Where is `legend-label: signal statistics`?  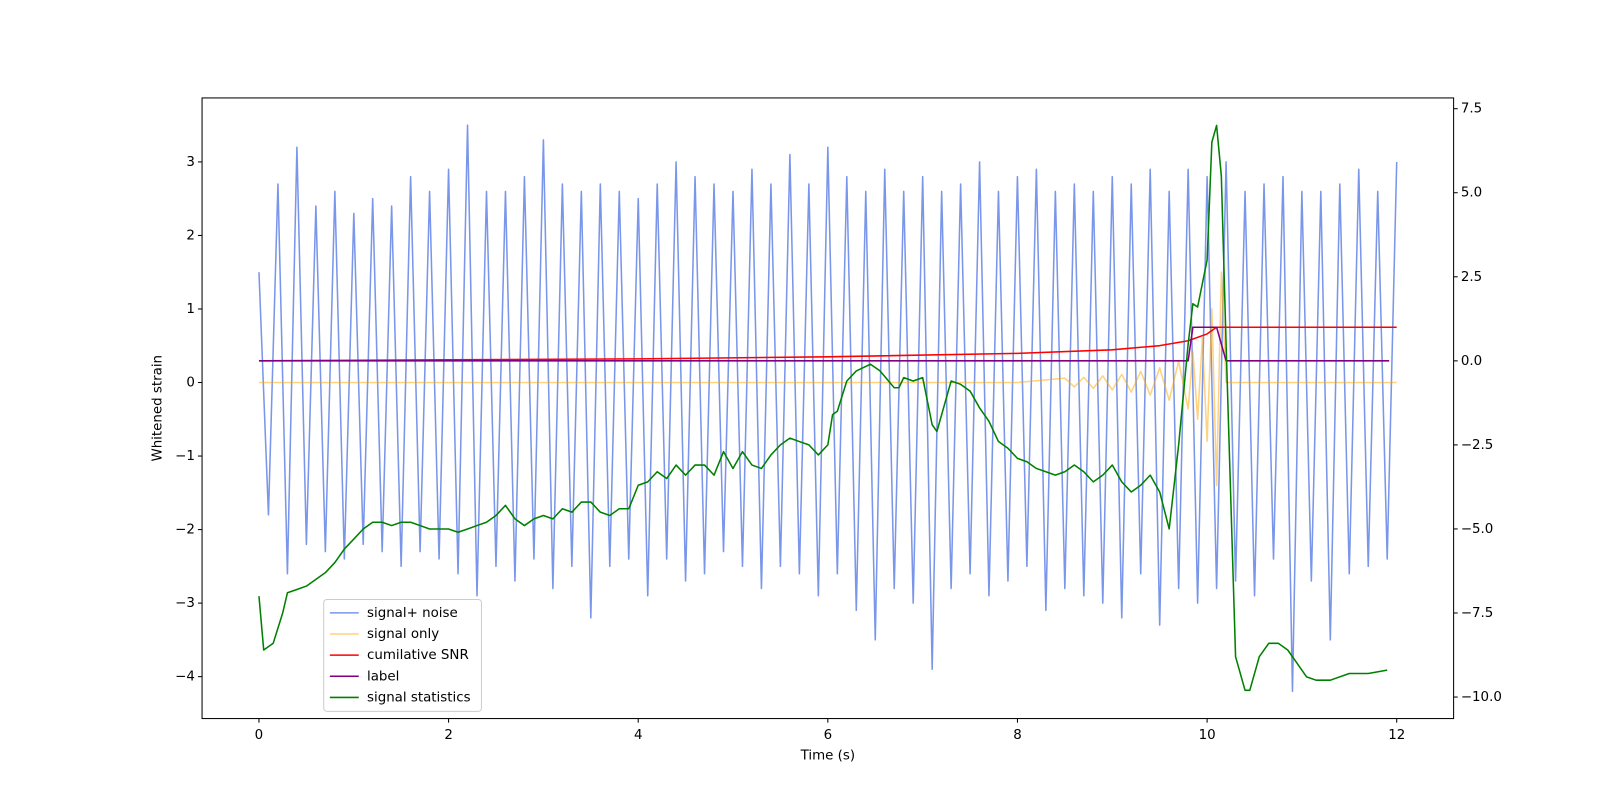 legend-label: signal statistics is located at coordinates (419, 697).